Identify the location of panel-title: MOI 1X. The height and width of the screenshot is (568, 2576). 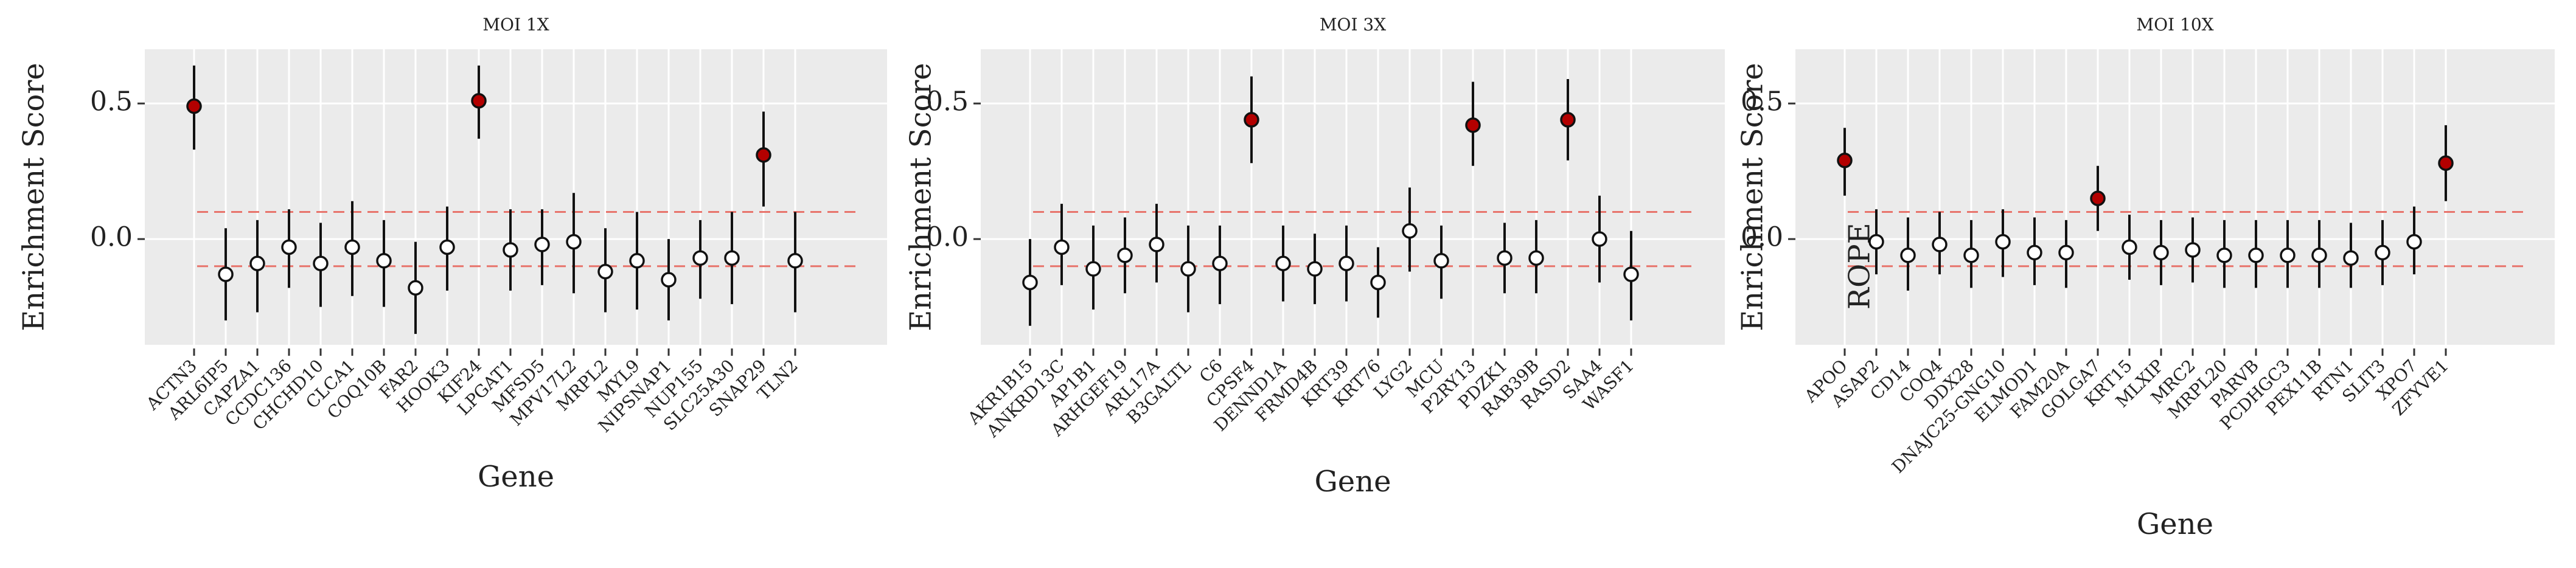
(515, 25).